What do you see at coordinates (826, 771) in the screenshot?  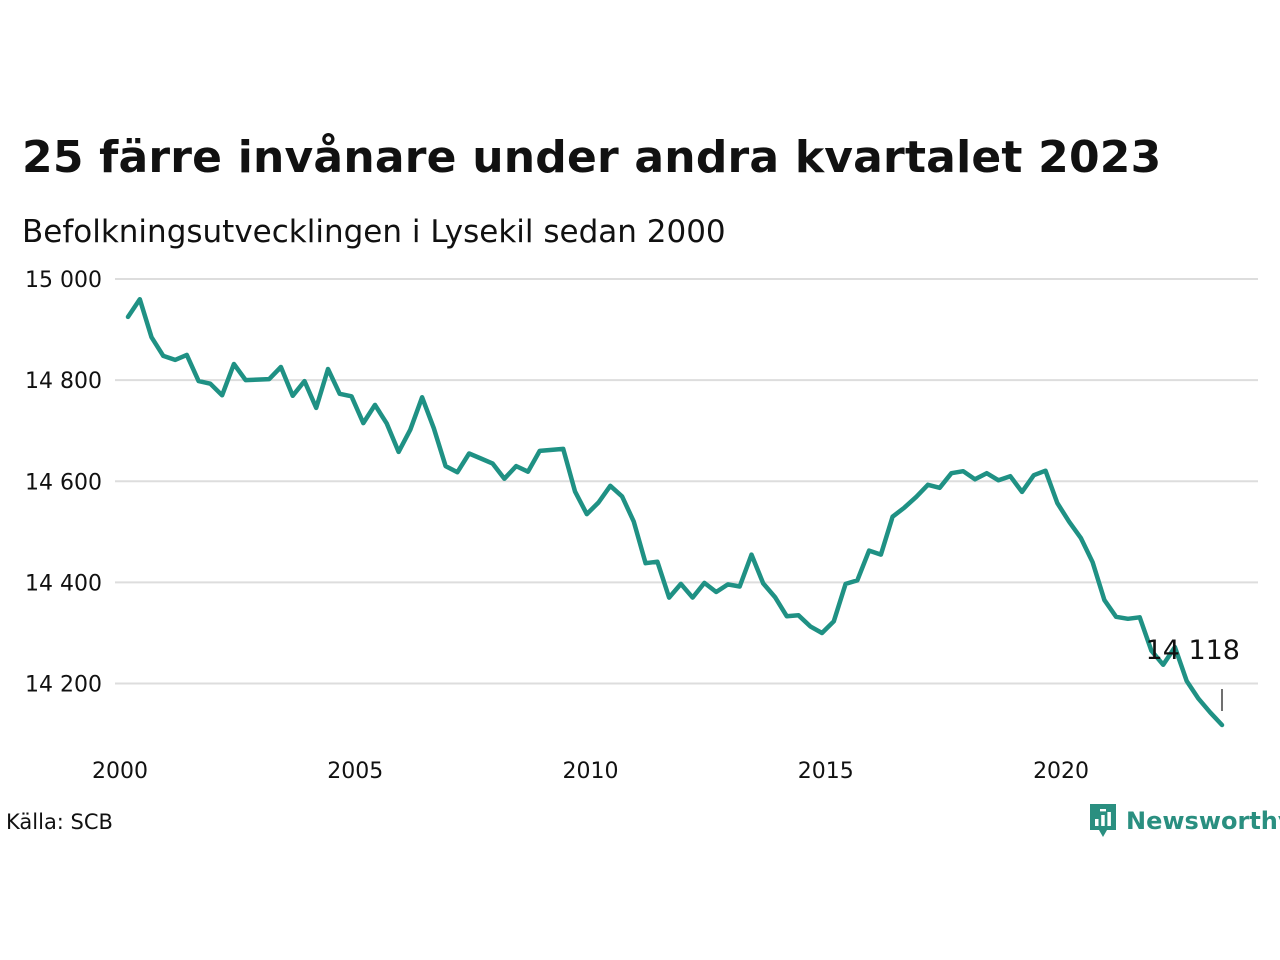 I see `x-tick-label: 2015` at bounding box center [826, 771].